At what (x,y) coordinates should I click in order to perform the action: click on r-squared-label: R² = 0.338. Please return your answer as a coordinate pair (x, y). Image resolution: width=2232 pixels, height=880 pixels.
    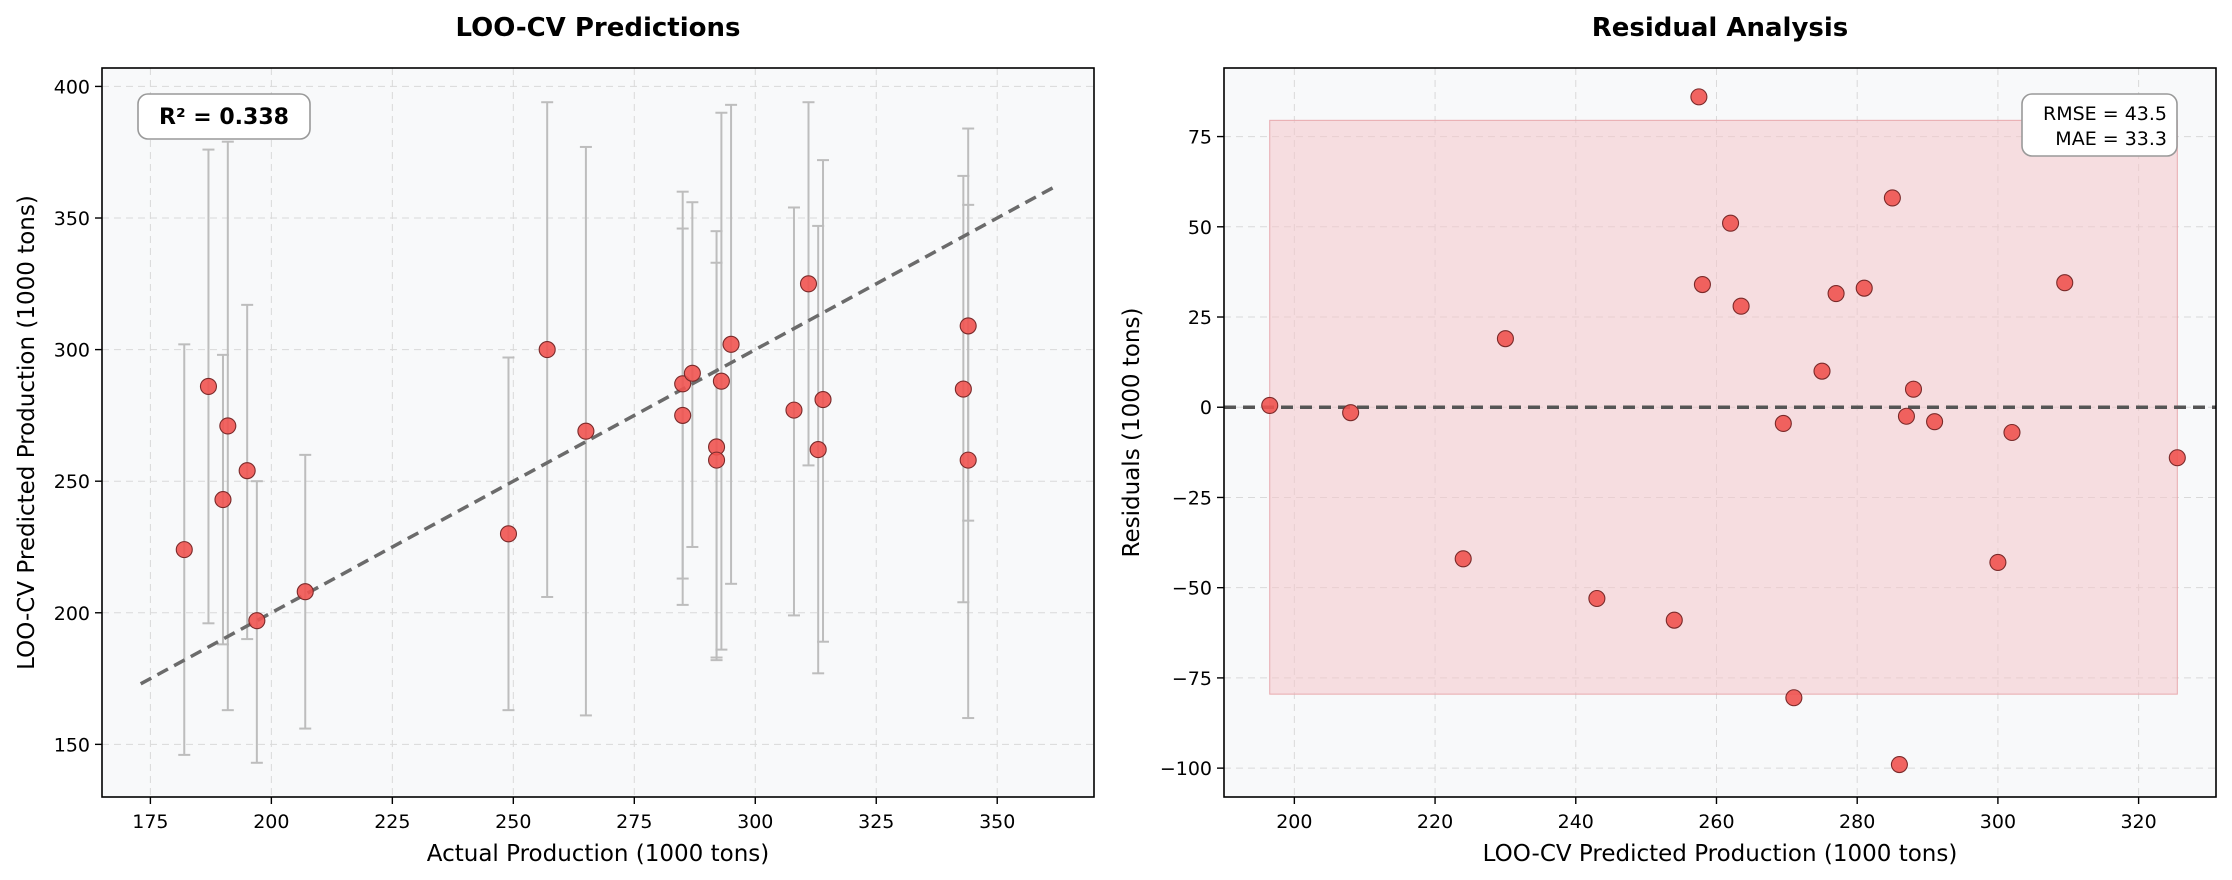
    Looking at the image, I should click on (224, 117).